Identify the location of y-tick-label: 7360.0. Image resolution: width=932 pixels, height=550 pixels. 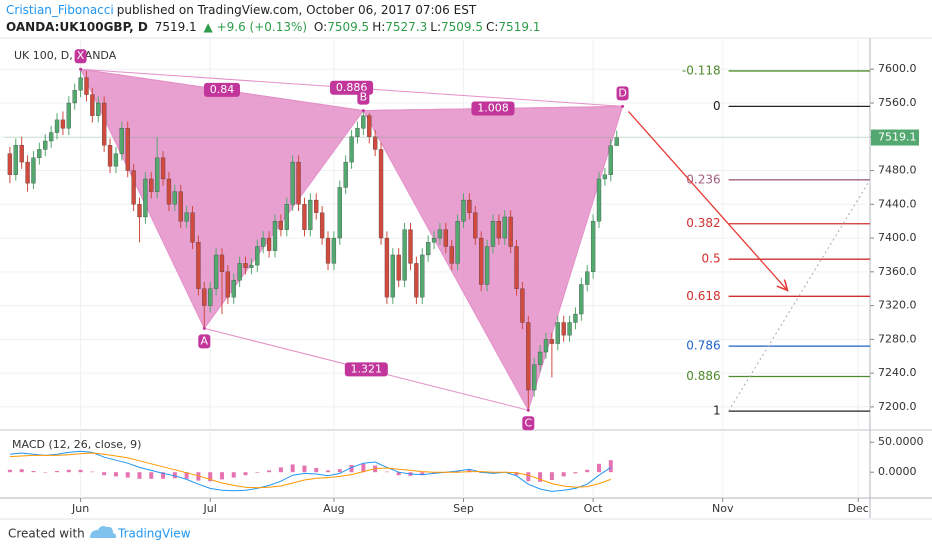
(897, 271).